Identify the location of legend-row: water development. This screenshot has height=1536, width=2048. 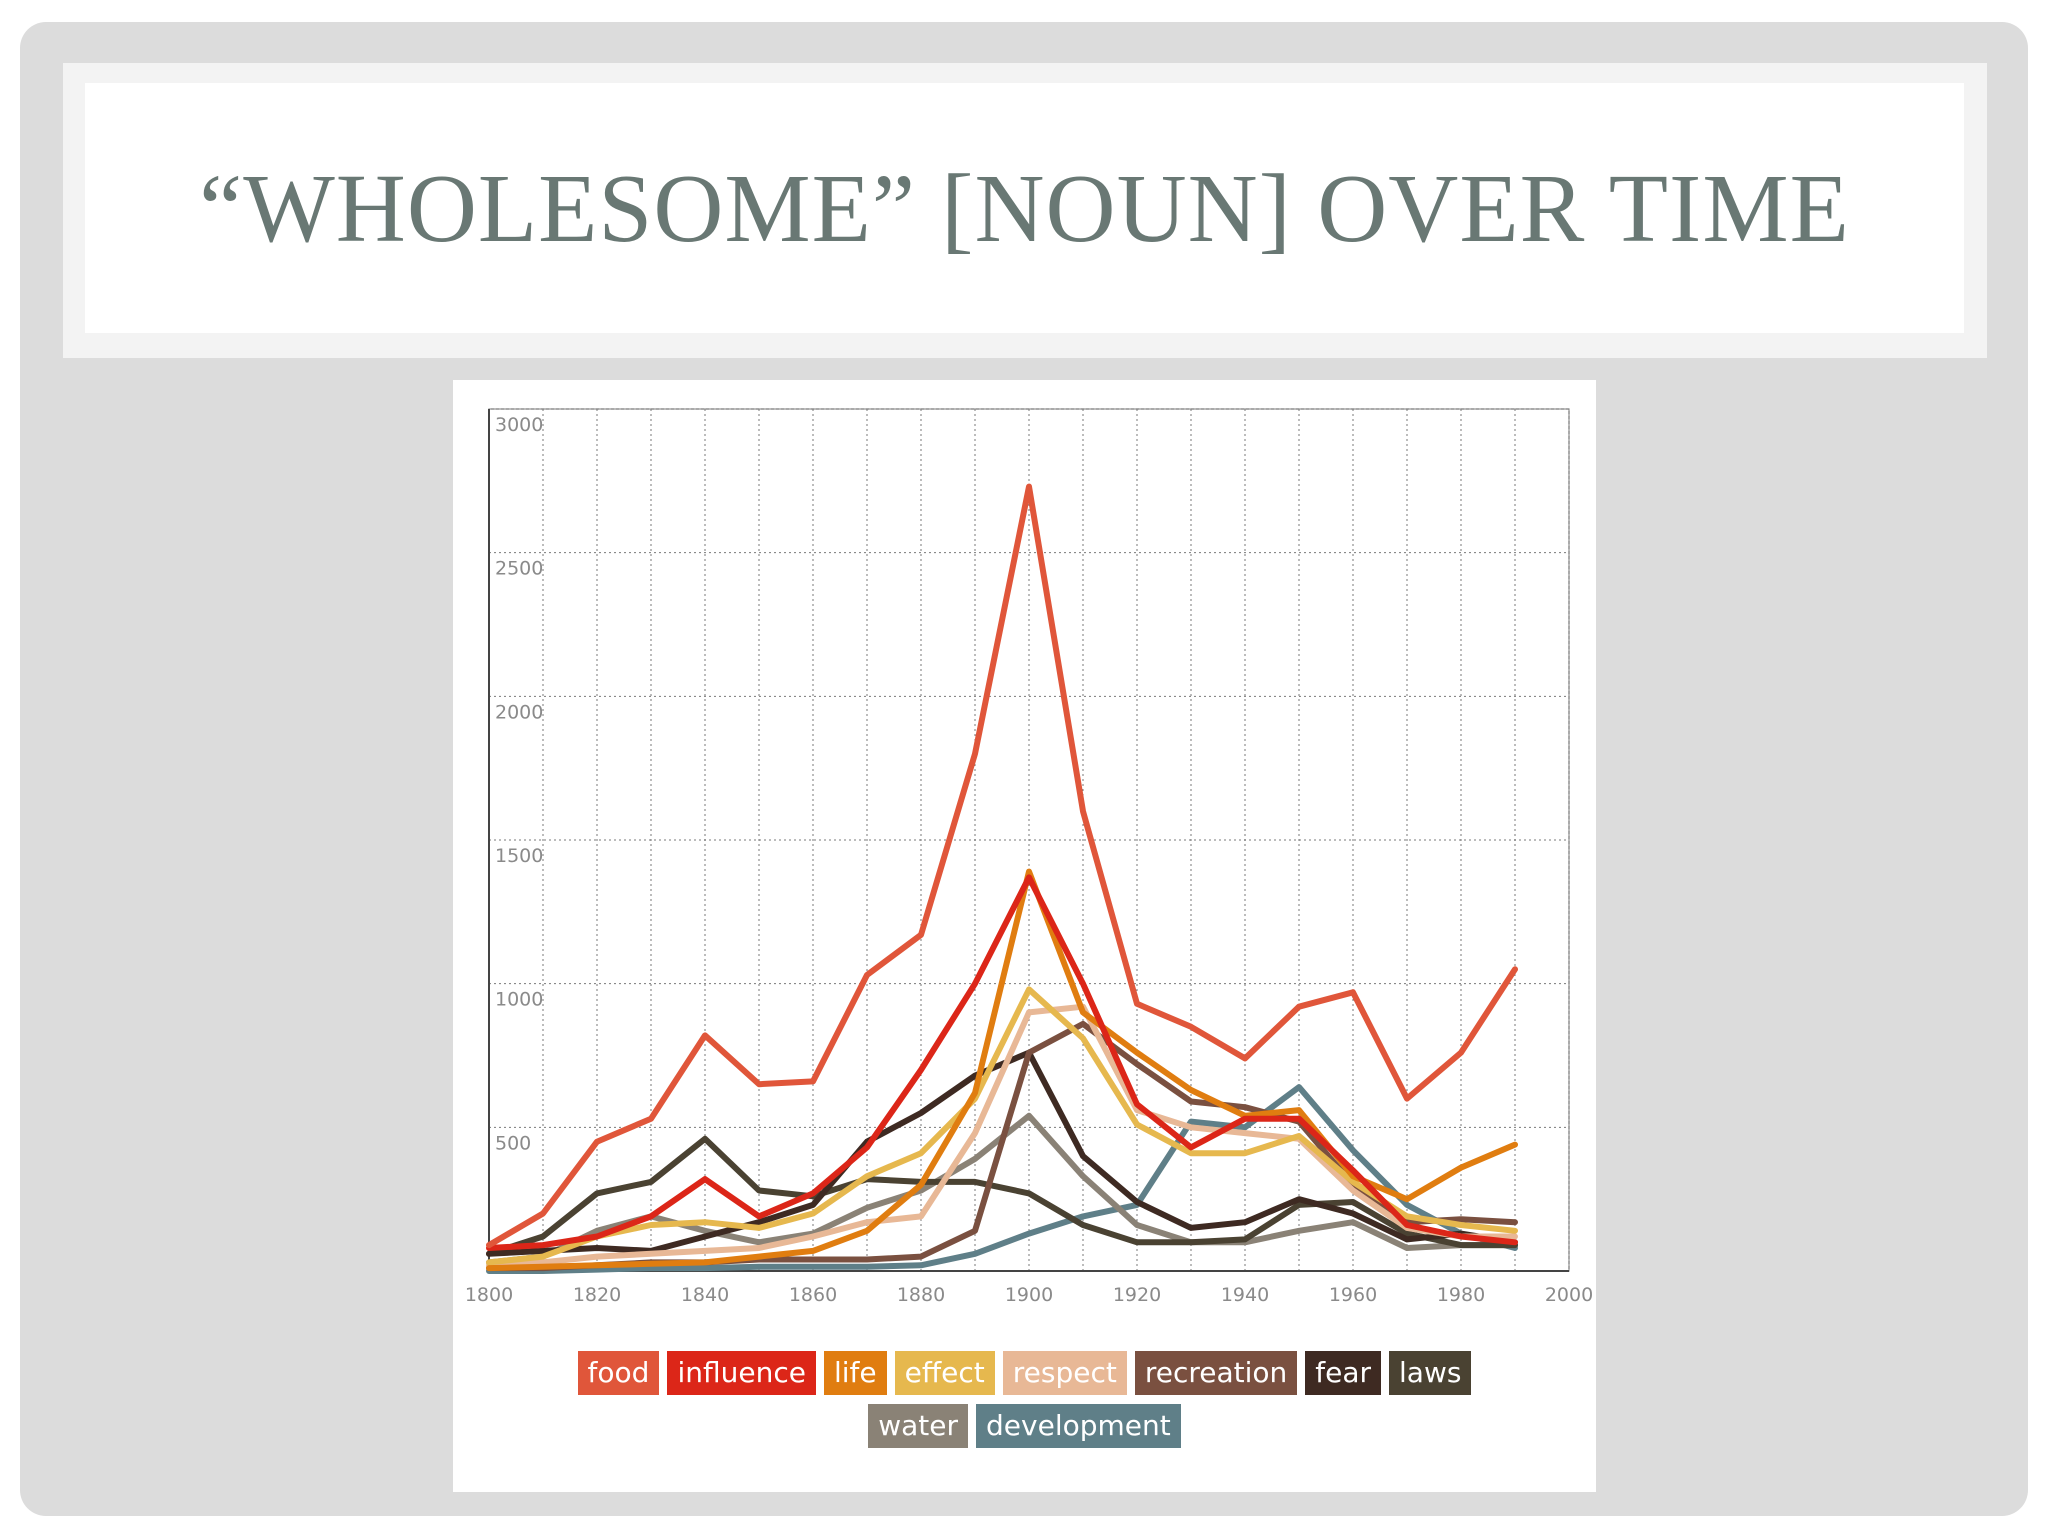
(1024, 1426).